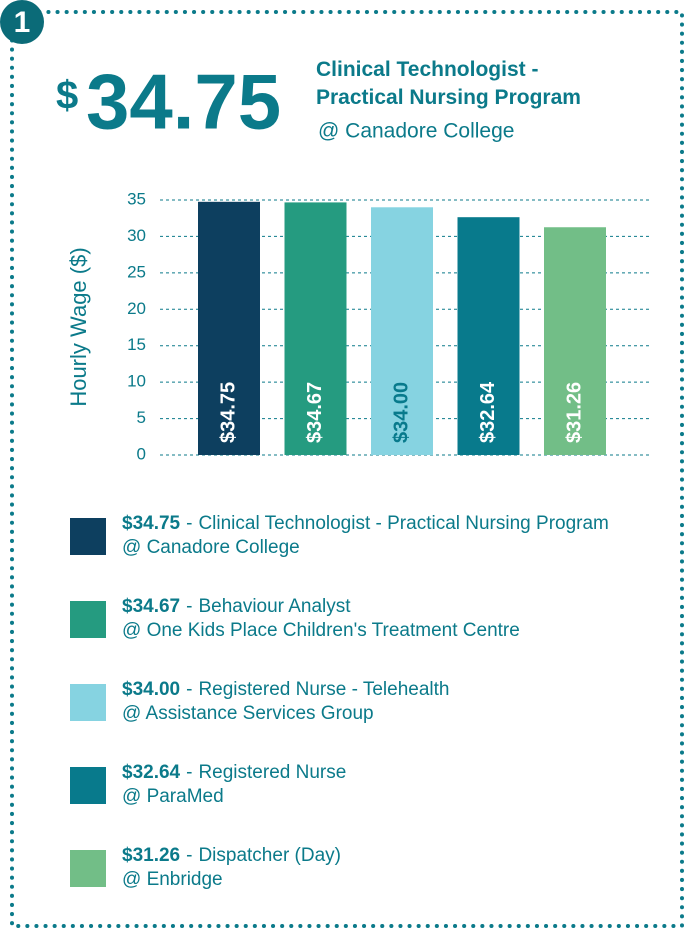 The width and height of the screenshot is (688, 932). I want to click on y-tick-label: 20, so click(136, 308).